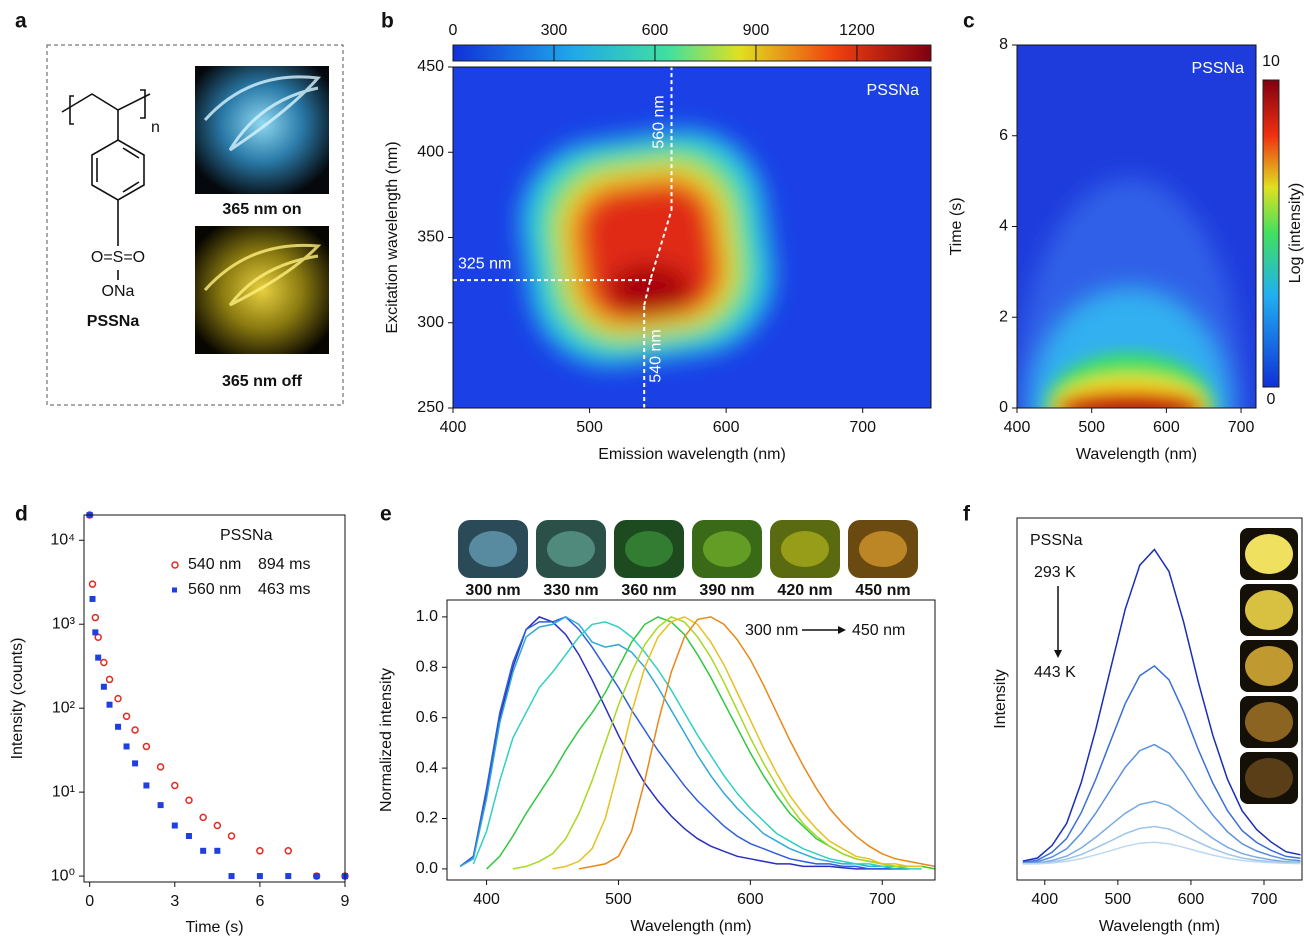 The height and width of the screenshot is (940, 1304). I want to click on photo-caption: 330 nm, so click(570, 590).